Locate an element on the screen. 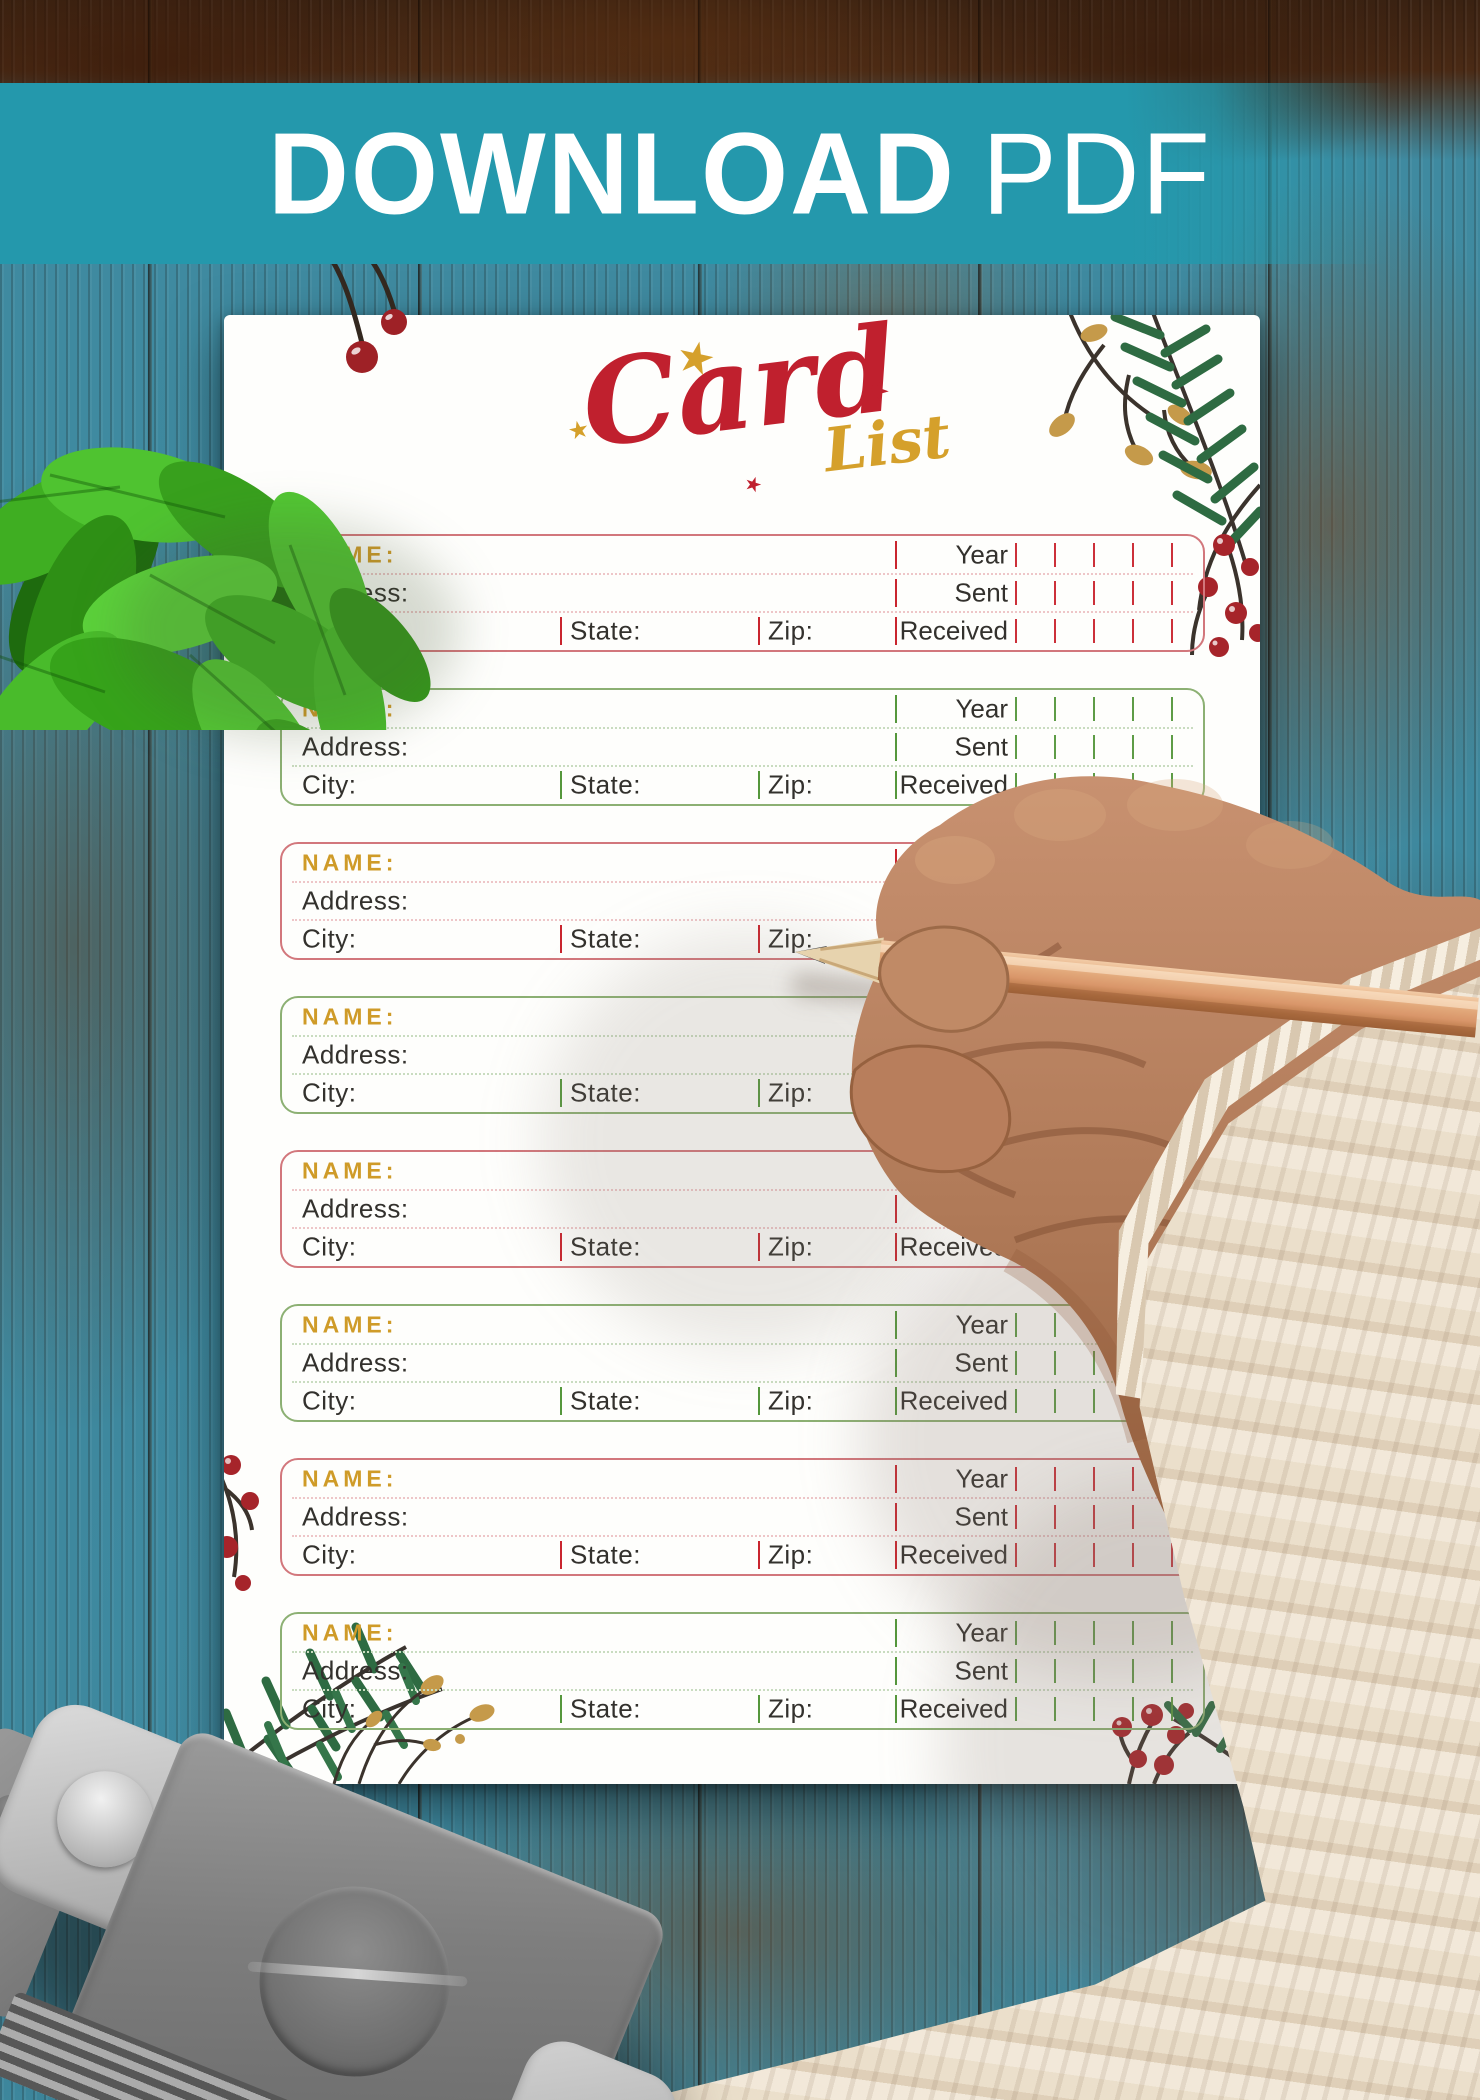 This screenshot has width=1480, height=2100. name-label: NAME: is located at coordinates (350, 1324).